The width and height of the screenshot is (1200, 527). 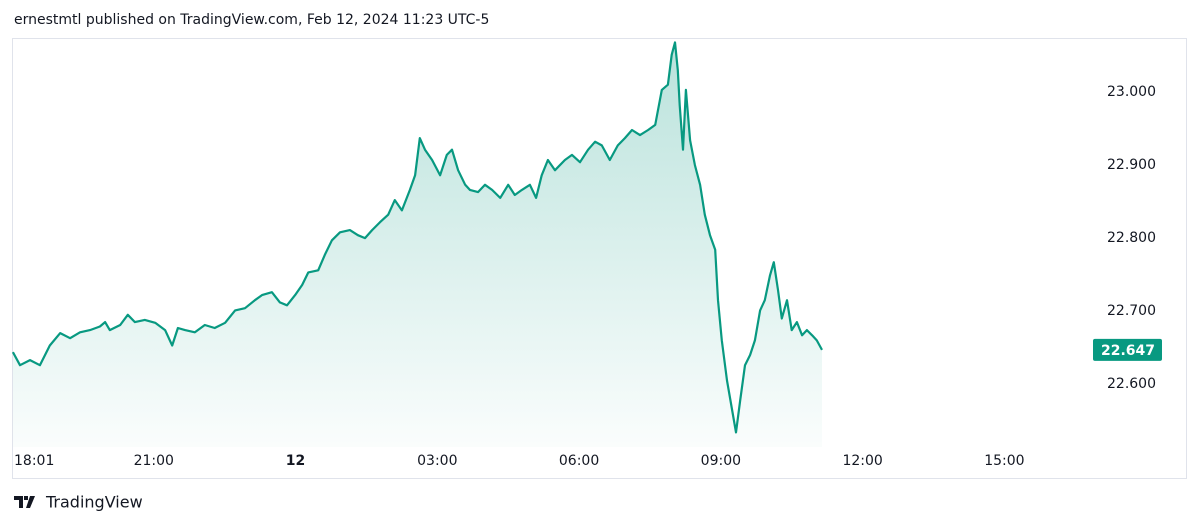 I want to click on x-tick-label: 06:00, so click(x=579, y=461).